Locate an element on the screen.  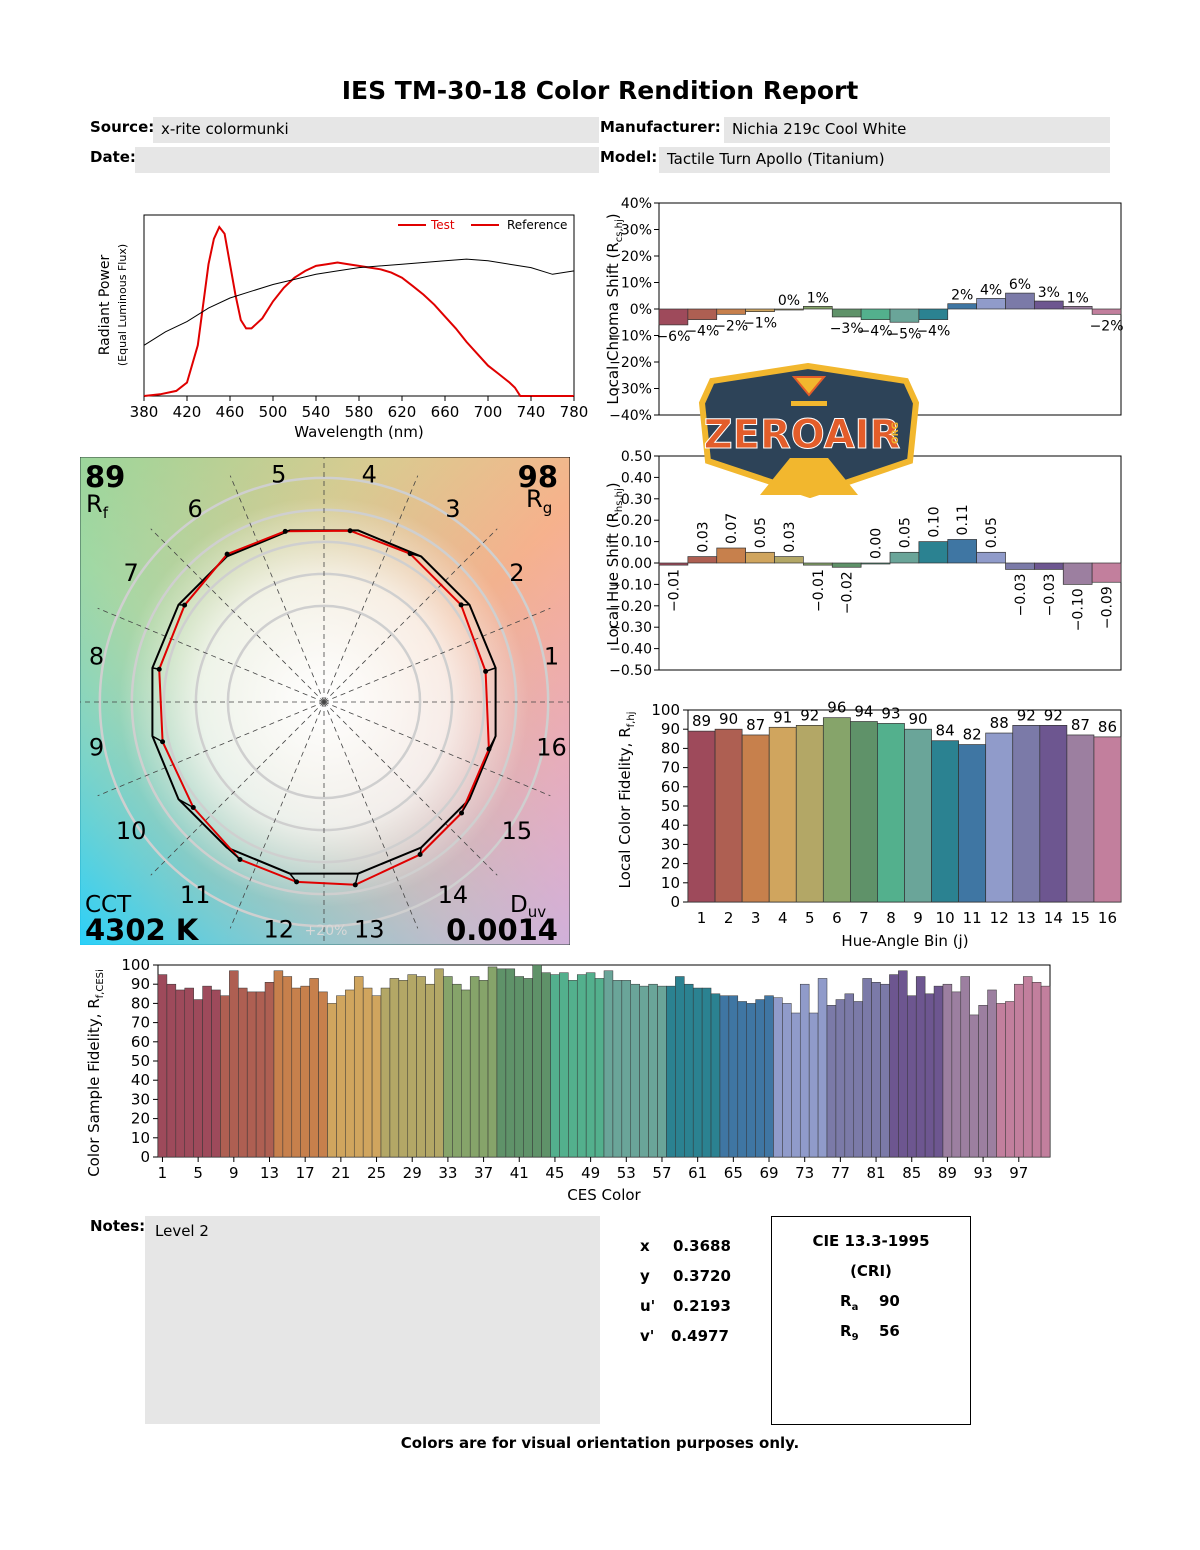
spd-xtick-label: 500 is located at coordinates (273, 412).